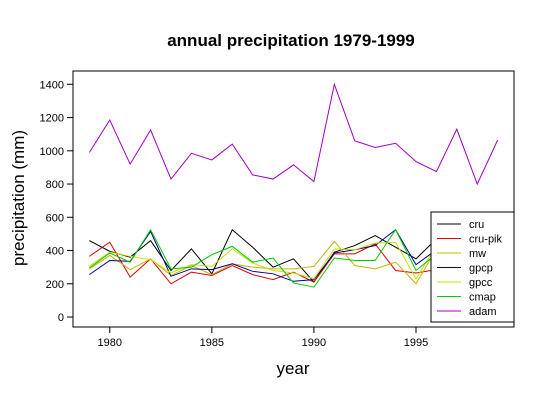 The height and width of the screenshot is (412, 550). Describe the element at coordinates (292, 368) in the screenshot. I see `x-axis-label: year` at that location.